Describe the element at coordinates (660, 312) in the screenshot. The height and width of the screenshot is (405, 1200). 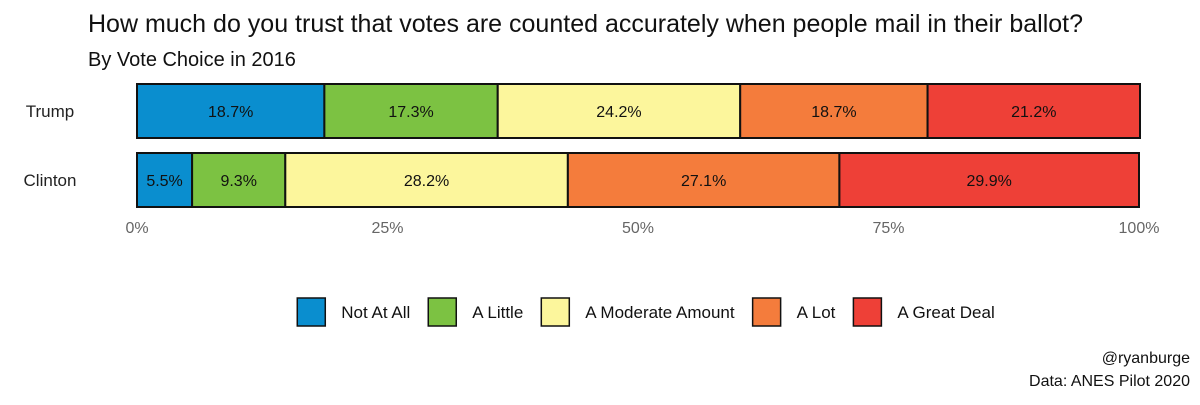
I see `legend-label: A Moderate Amount` at that location.